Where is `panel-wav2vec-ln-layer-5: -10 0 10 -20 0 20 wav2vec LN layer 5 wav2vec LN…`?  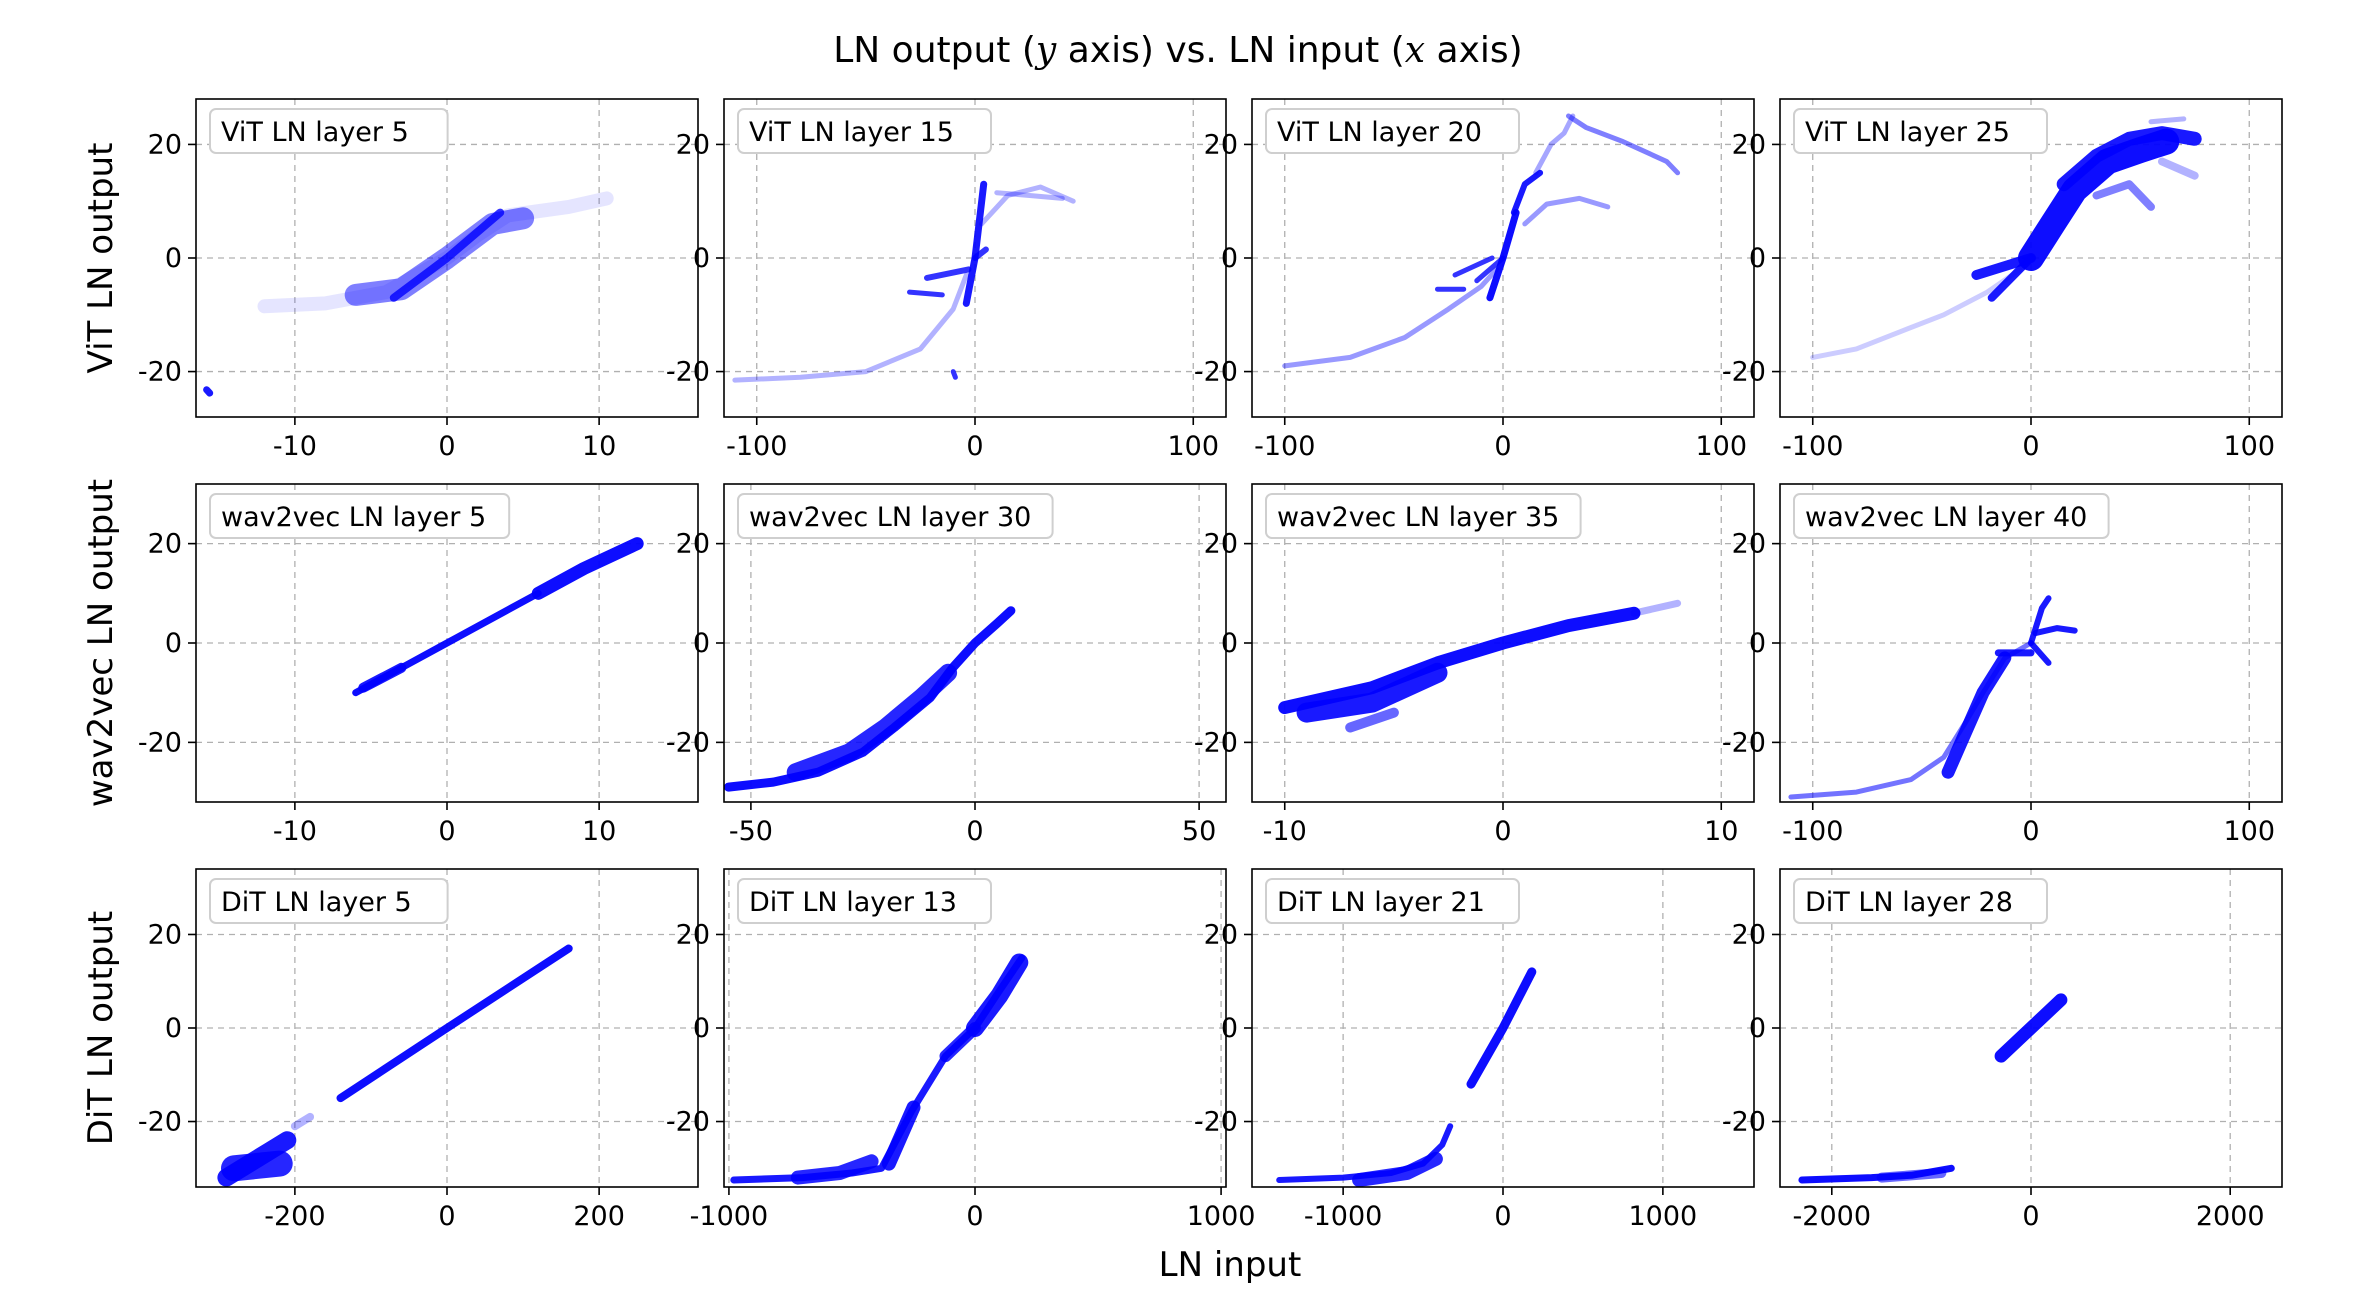 panel-wav2vec-ln-layer-5: -10 0 10 -20 0 20 wav2vec LN layer 5 wav2vec LN… is located at coordinates (390, 663).